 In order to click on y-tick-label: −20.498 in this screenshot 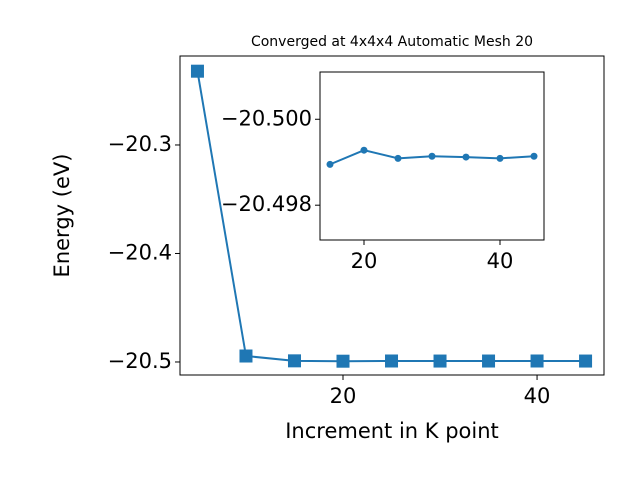, I will do `click(266, 204)`.